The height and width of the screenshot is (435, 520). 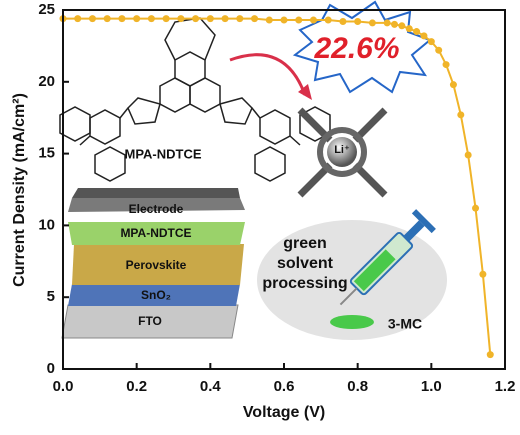 I want to click on x-tick-label: 0.0, so click(x=63, y=386).